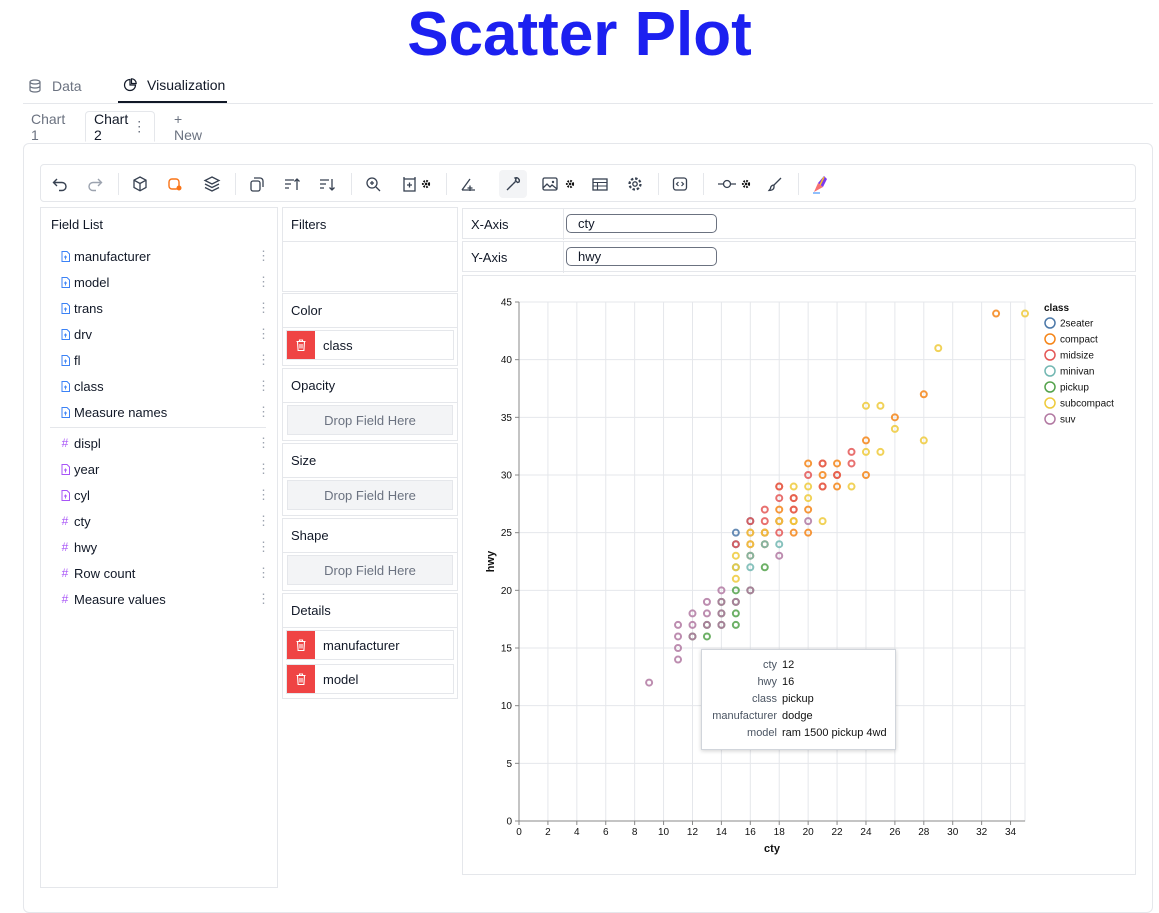 This screenshot has width=1159, height=913. Describe the element at coordinates (775, 184) in the screenshot. I see `brush-icon` at that location.